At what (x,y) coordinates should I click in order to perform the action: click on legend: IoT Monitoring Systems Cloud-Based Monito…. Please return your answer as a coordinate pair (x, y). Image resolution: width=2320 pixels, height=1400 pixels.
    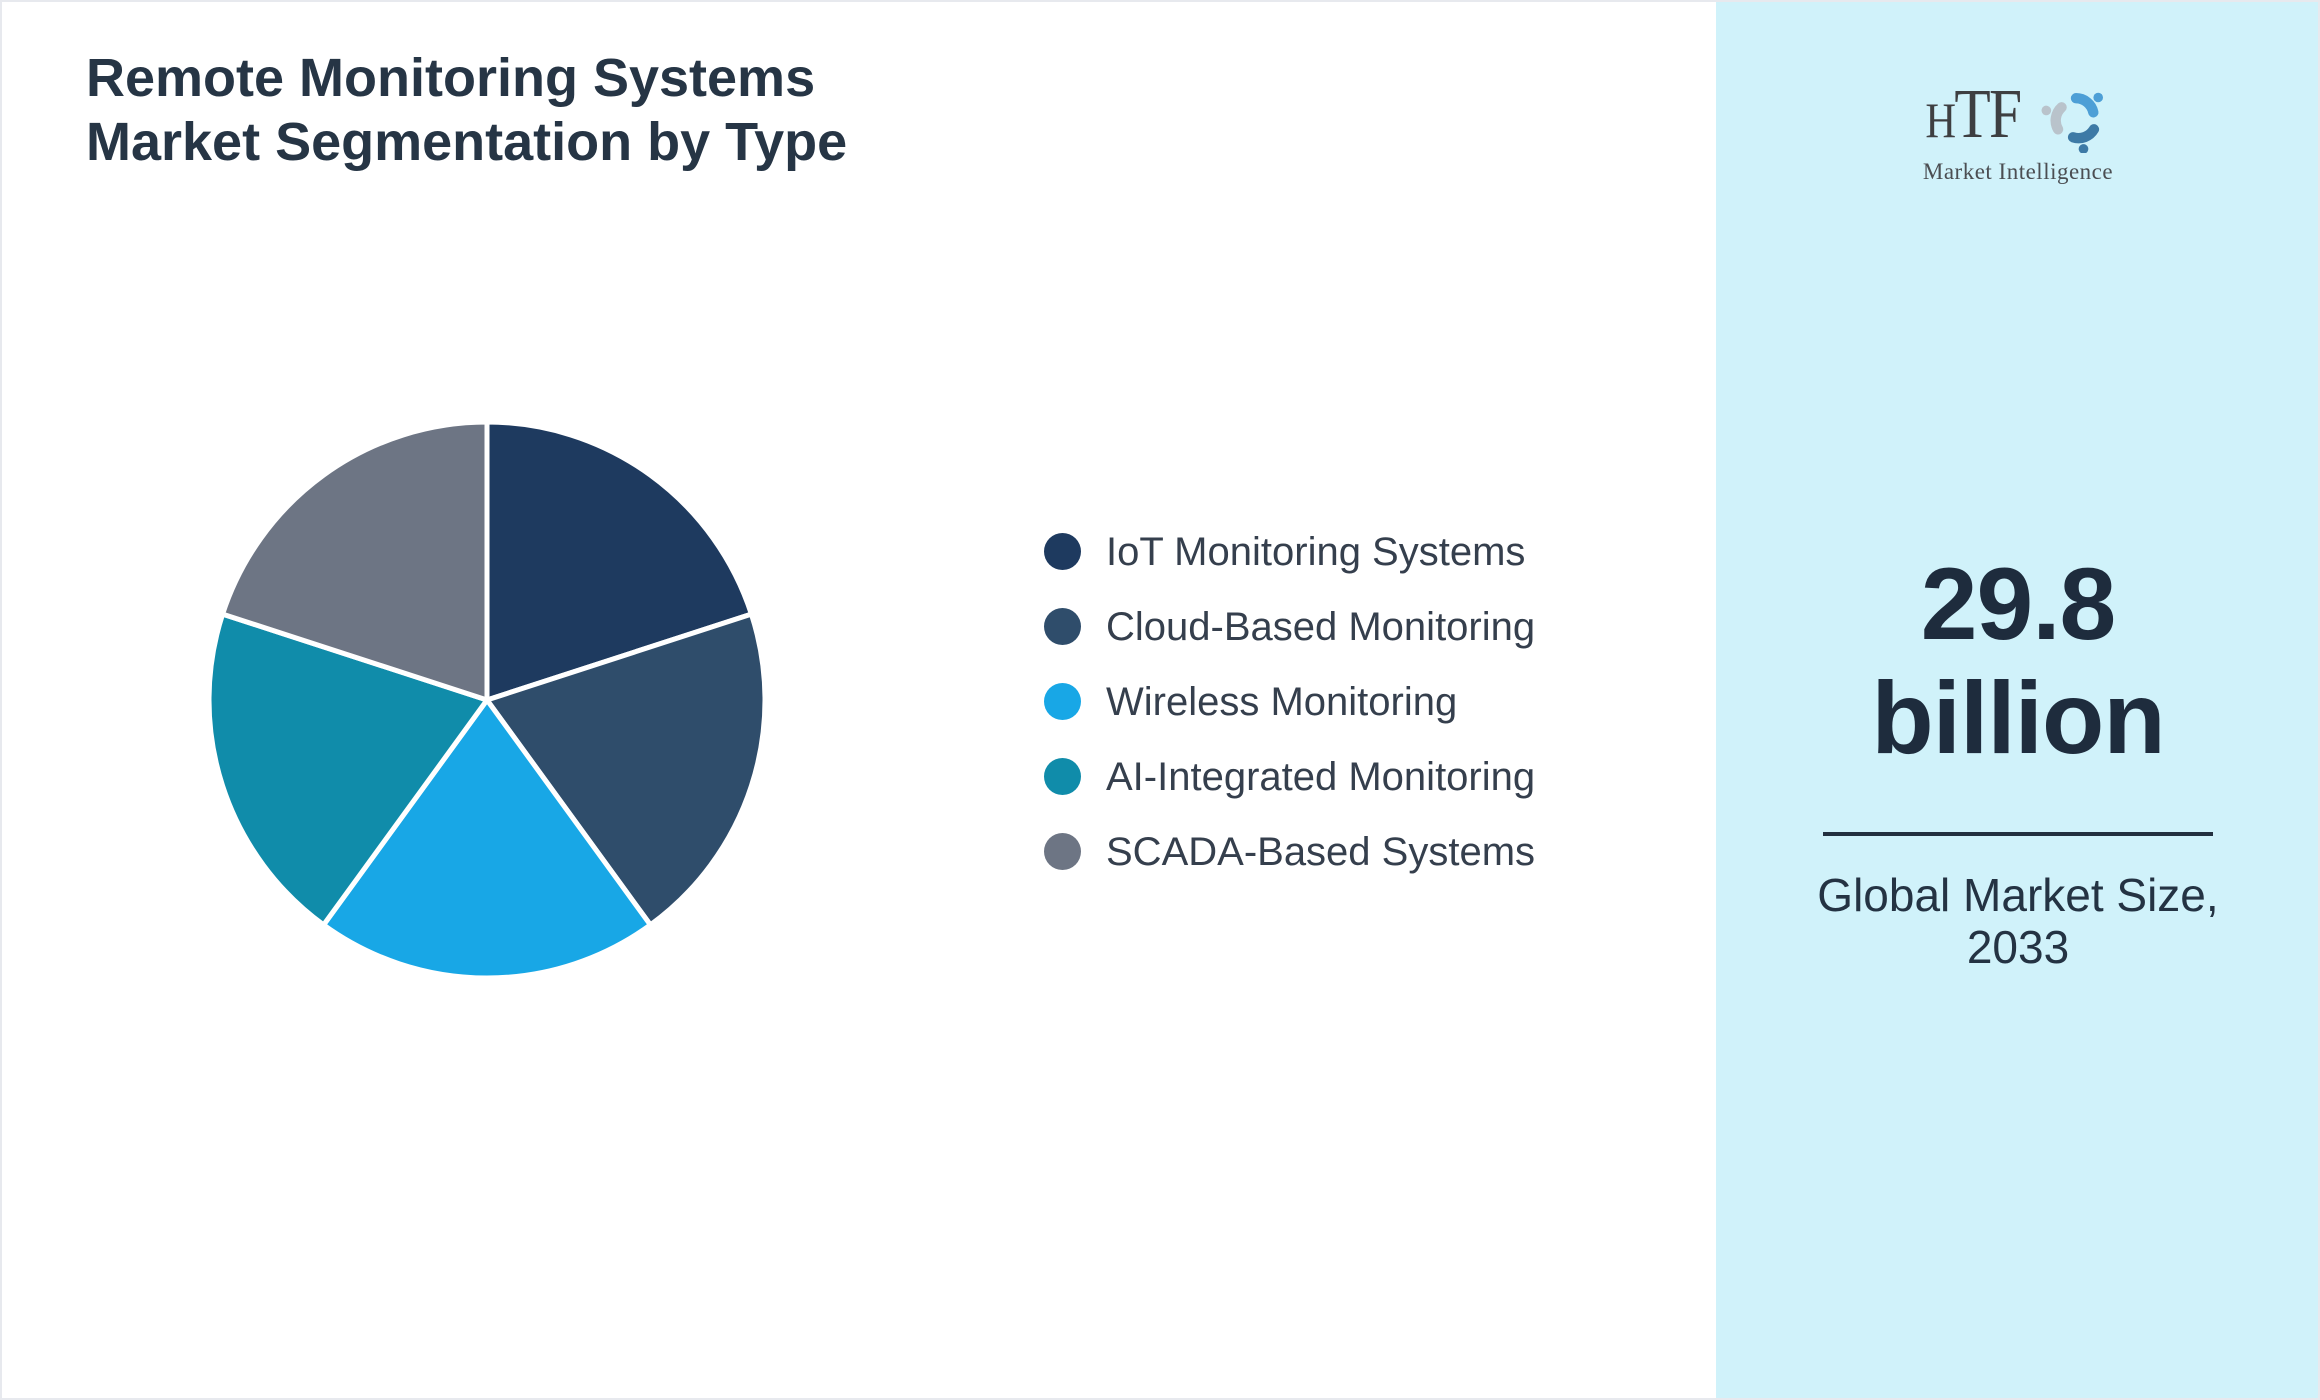
    Looking at the image, I should click on (1290, 701).